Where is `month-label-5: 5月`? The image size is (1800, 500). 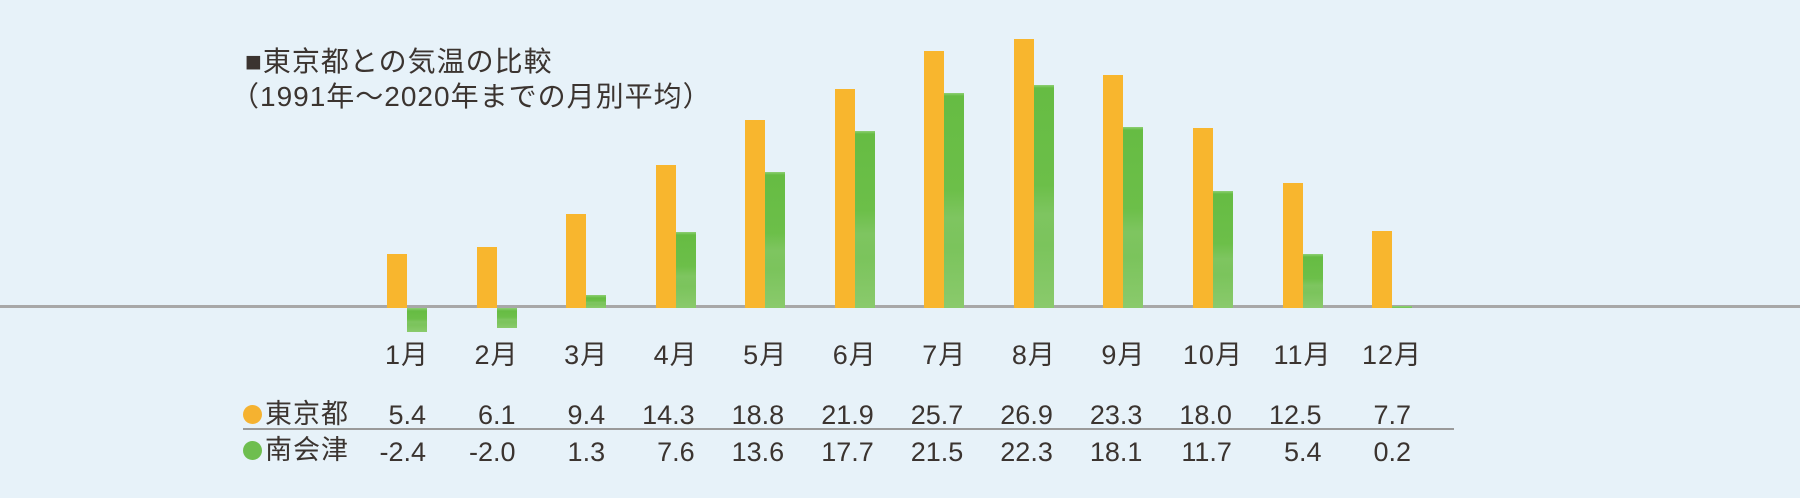 month-label-5: 5月 is located at coordinates (765, 355).